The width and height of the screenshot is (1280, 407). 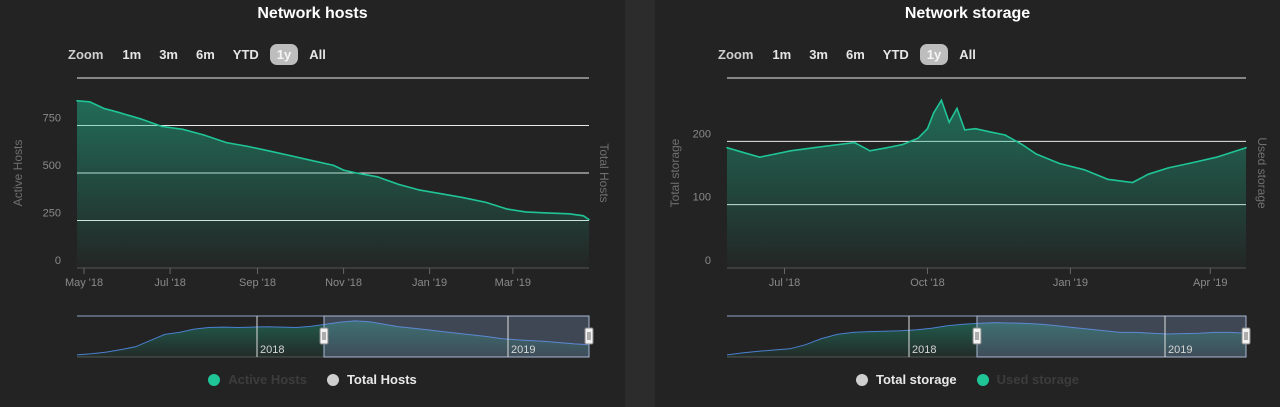 What do you see at coordinates (702, 134) in the screenshot?
I see `y-tick-label: 200` at bounding box center [702, 134].